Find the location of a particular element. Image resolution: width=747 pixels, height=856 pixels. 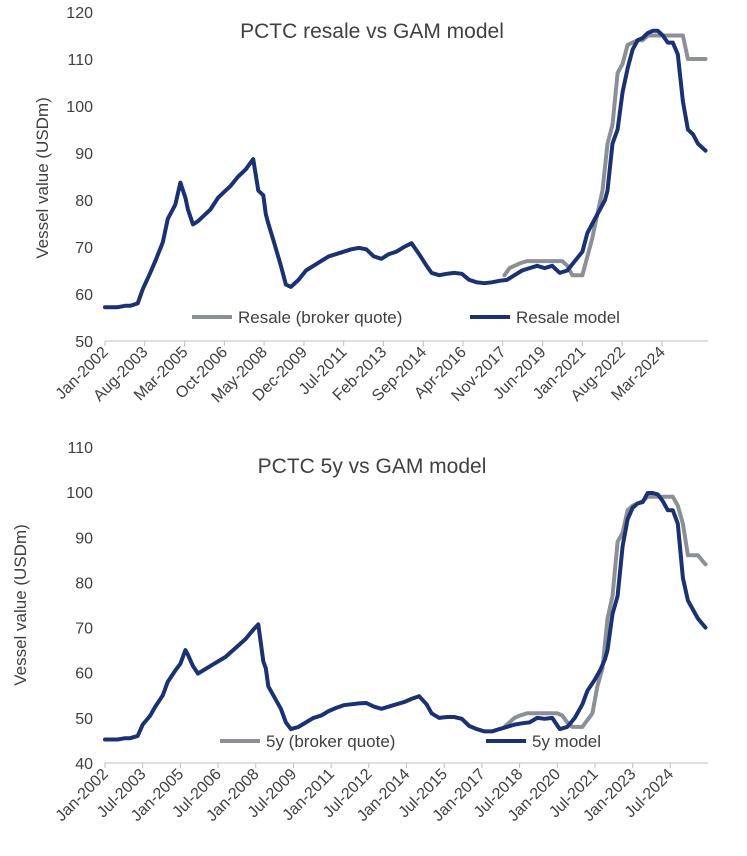

legend-label-5y-broker: 5y (broker quote) is located at coordinates (330, 741).